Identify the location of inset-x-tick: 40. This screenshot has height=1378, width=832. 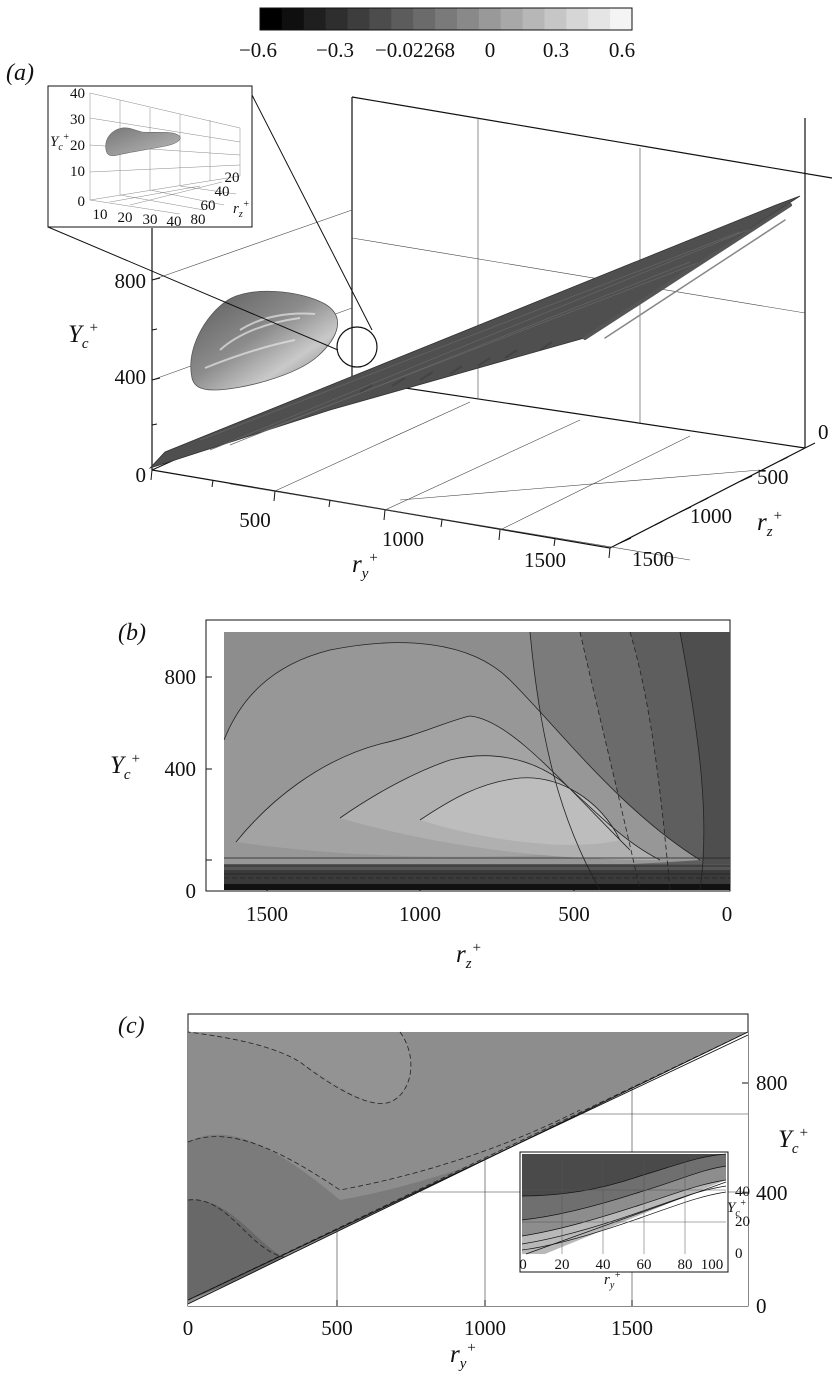
(603, 1265).